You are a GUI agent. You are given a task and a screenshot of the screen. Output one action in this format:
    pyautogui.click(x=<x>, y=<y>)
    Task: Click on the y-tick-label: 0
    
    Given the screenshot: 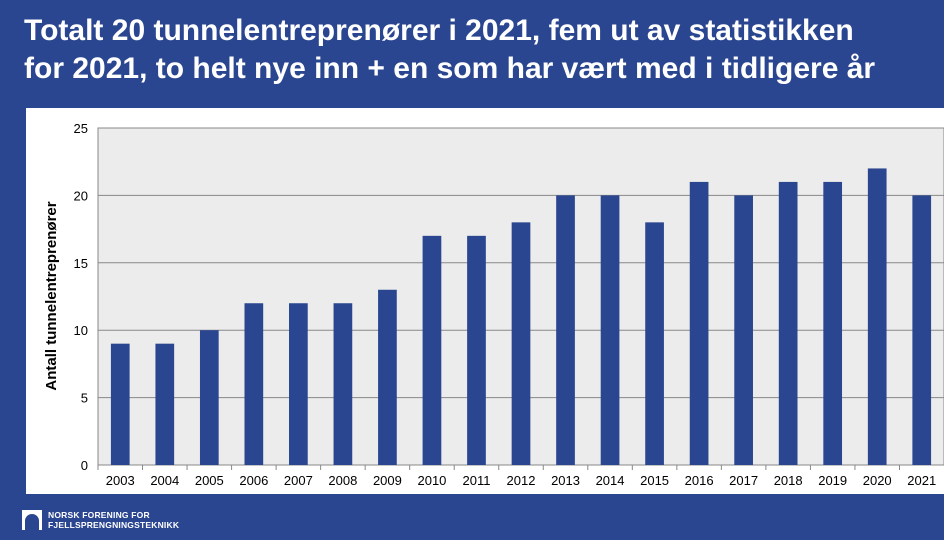 What is the action you would take?
    pyautogui.click(x=84, y=465)
    